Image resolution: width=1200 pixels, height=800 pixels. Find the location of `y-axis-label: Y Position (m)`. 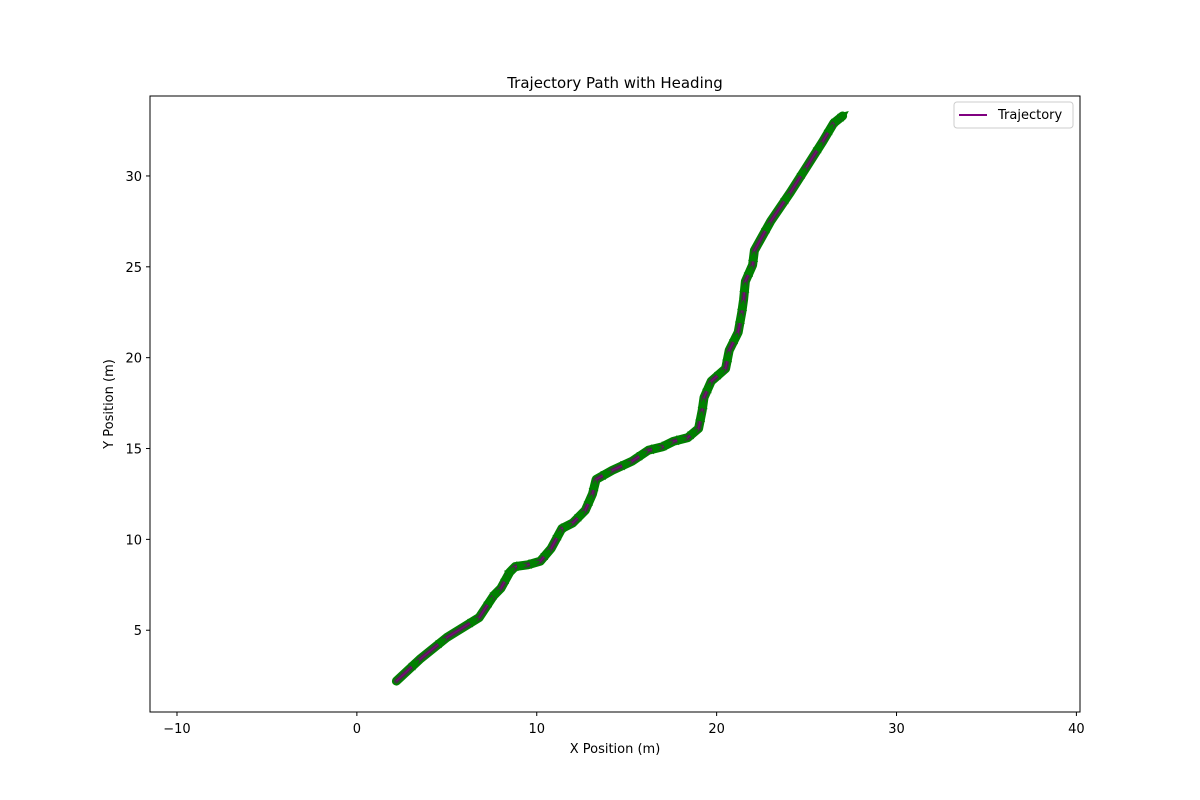

y-axis-label: Y Position (m) is located at coordinates (109, 404).